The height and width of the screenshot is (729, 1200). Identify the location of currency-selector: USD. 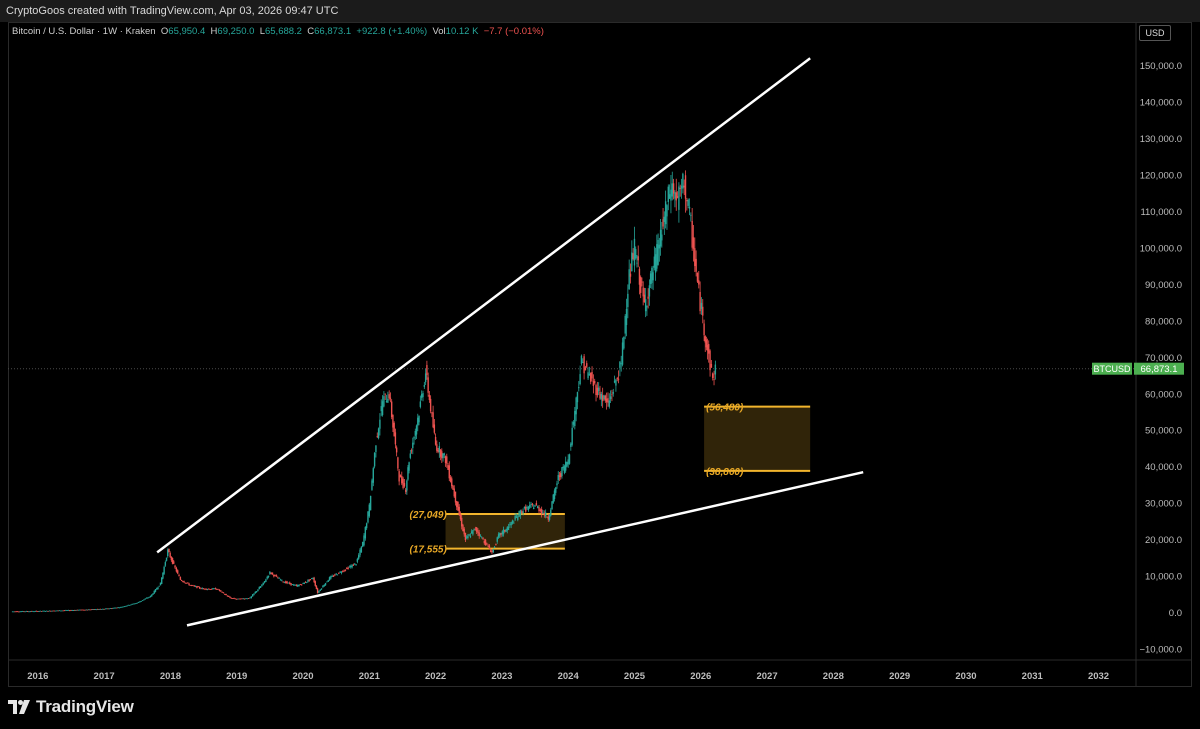
(1155, 33).